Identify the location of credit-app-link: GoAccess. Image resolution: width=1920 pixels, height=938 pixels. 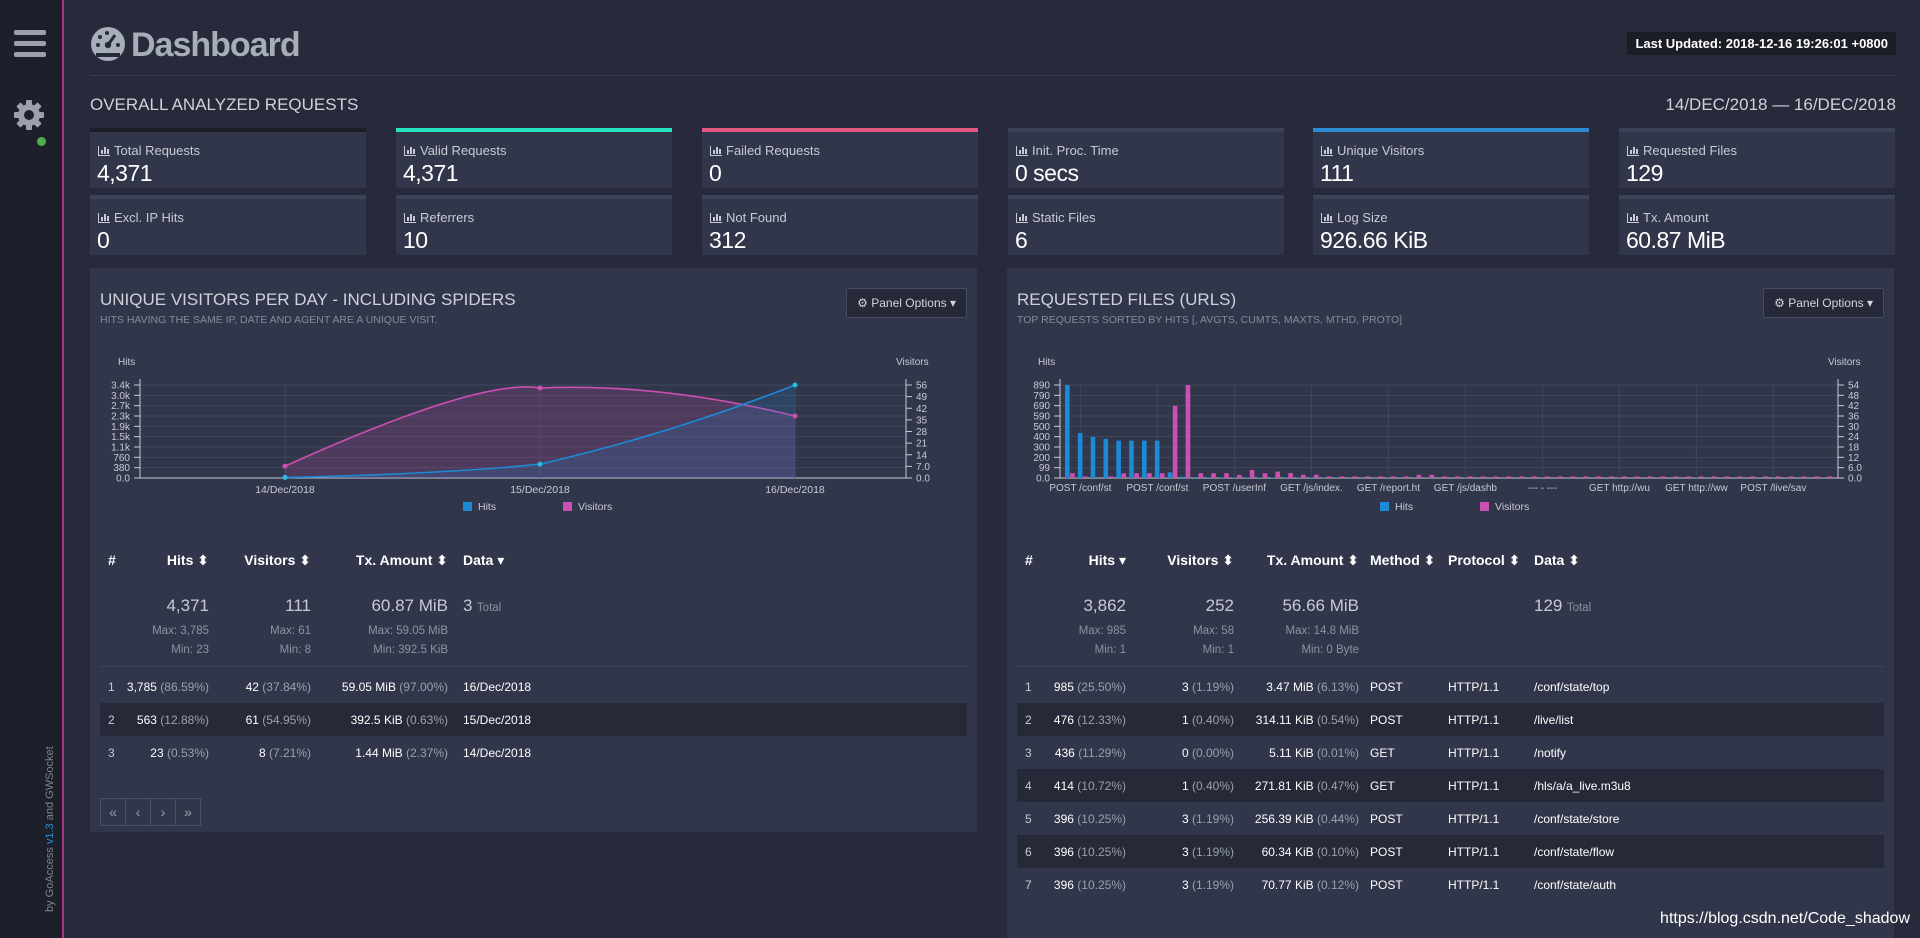
(50, 872).